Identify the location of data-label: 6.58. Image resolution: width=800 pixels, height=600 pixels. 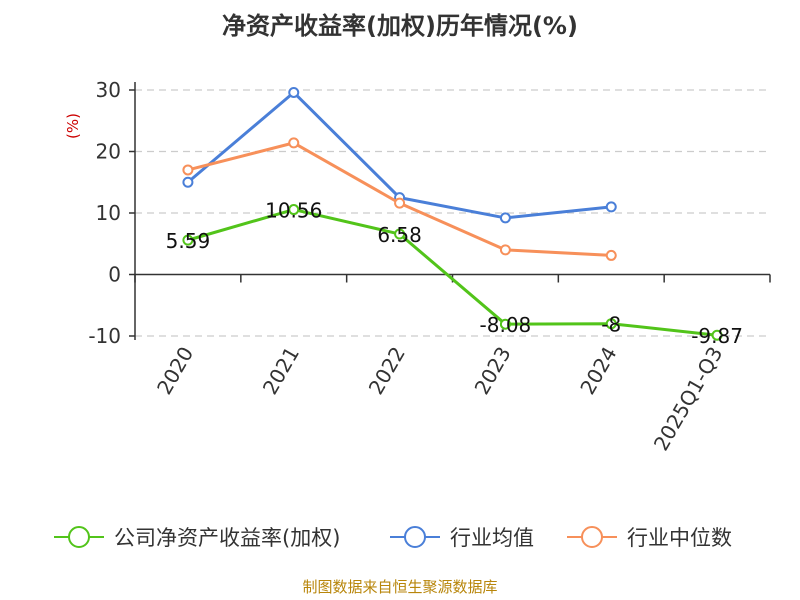
(399, 235).